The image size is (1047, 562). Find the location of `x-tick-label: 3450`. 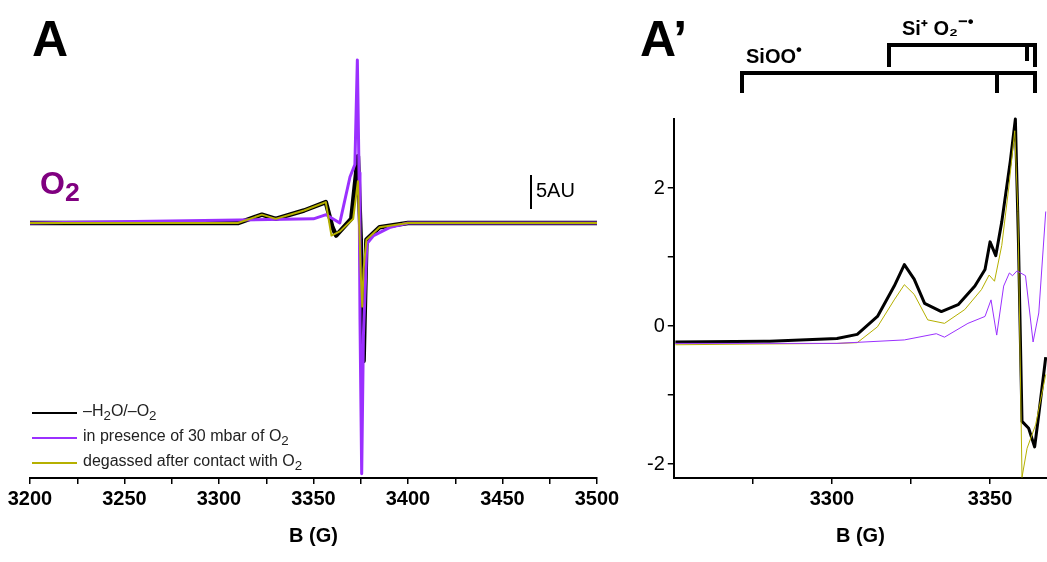

x-tick-label: 3450 is located at coordinates (502, 497).